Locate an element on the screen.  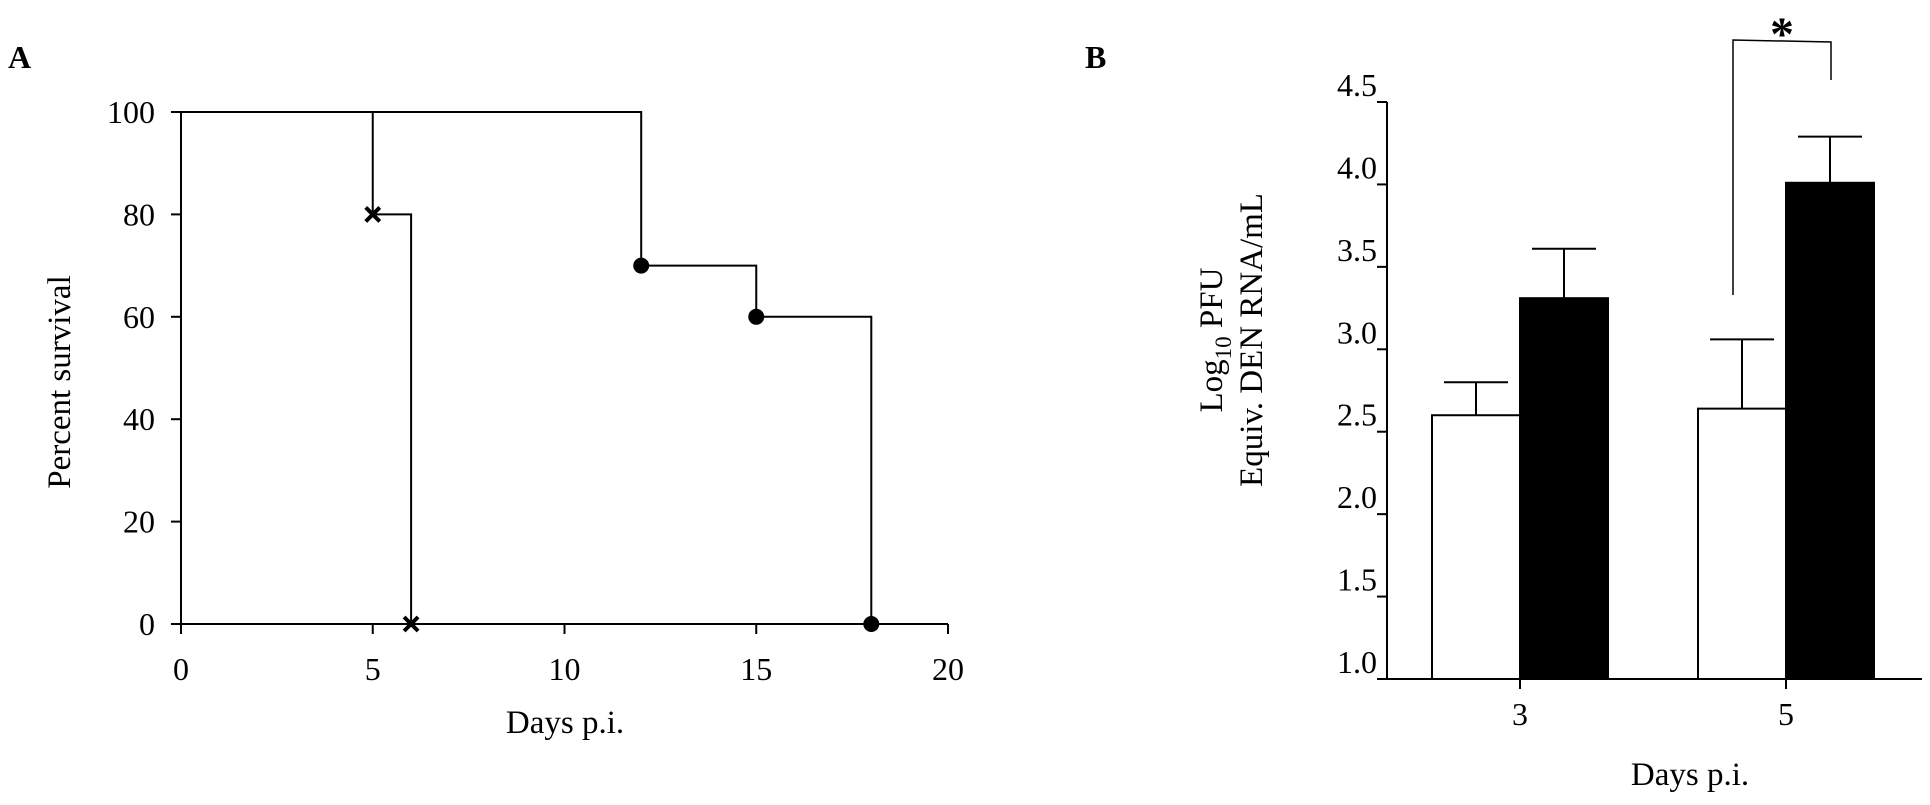
panel-a-y-axis-title: Percent survival is located at coordinates (60, 382).